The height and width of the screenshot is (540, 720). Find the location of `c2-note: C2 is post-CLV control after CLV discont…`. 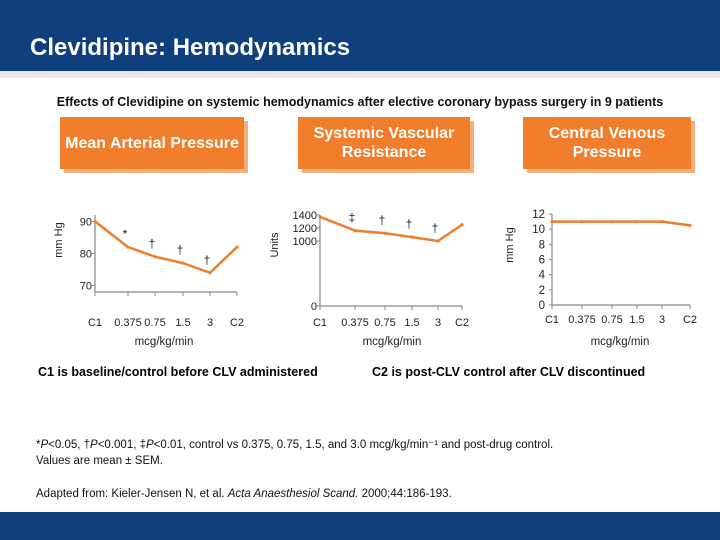

c2-note: C2 is post-CLV control after CLV discont… is located at coordinates (509, 372).